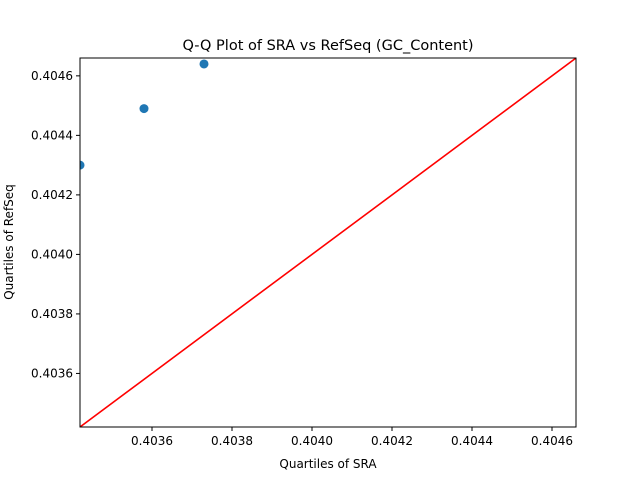 This screenshot has width=640, height=480. I want to click on y-tick-label-2: 0.4038, so click(52, 314).